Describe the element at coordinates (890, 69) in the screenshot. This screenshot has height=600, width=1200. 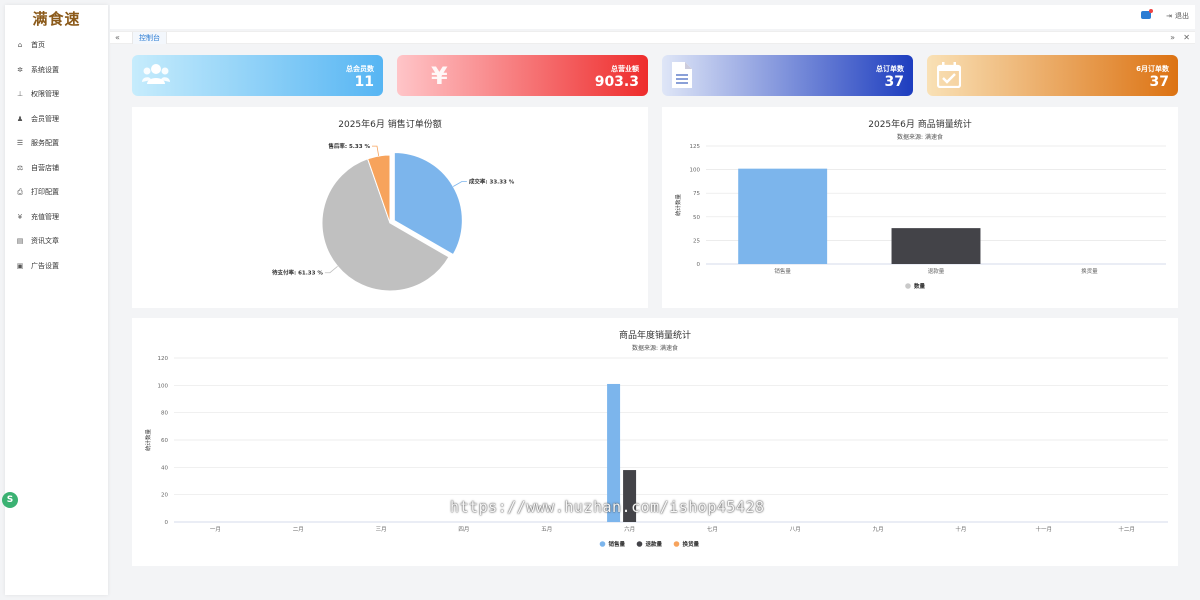
I see `stat-label: 总订单数` at that location.